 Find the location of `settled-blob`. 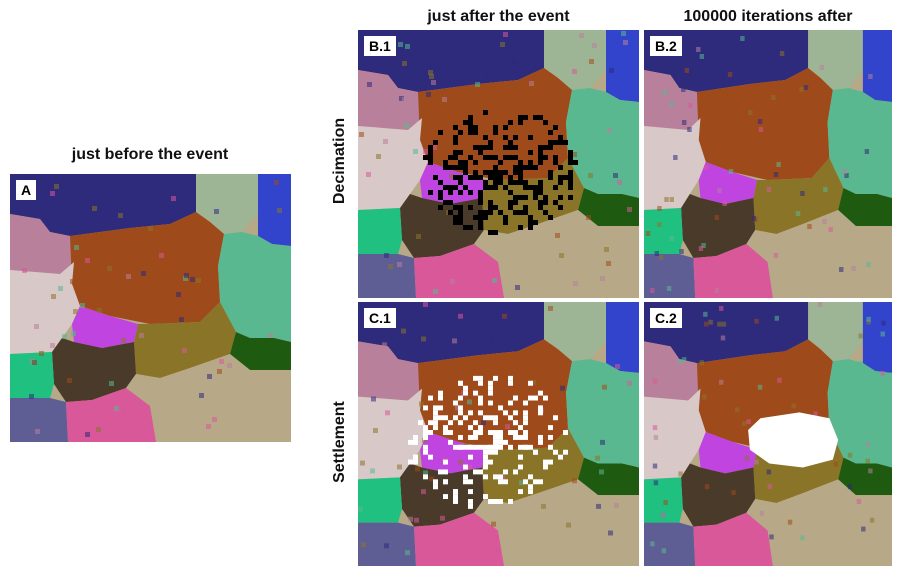

settled-blob is located at coordinates (793, 440).